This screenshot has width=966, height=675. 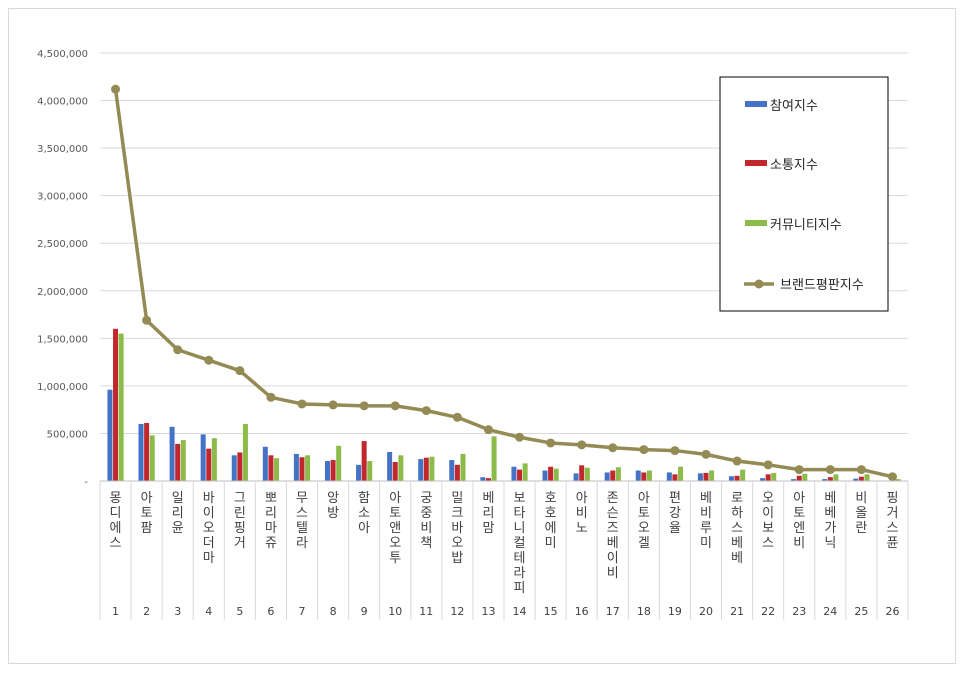 I want to click on bar-소통지수-15, so click(x=551, y=473).